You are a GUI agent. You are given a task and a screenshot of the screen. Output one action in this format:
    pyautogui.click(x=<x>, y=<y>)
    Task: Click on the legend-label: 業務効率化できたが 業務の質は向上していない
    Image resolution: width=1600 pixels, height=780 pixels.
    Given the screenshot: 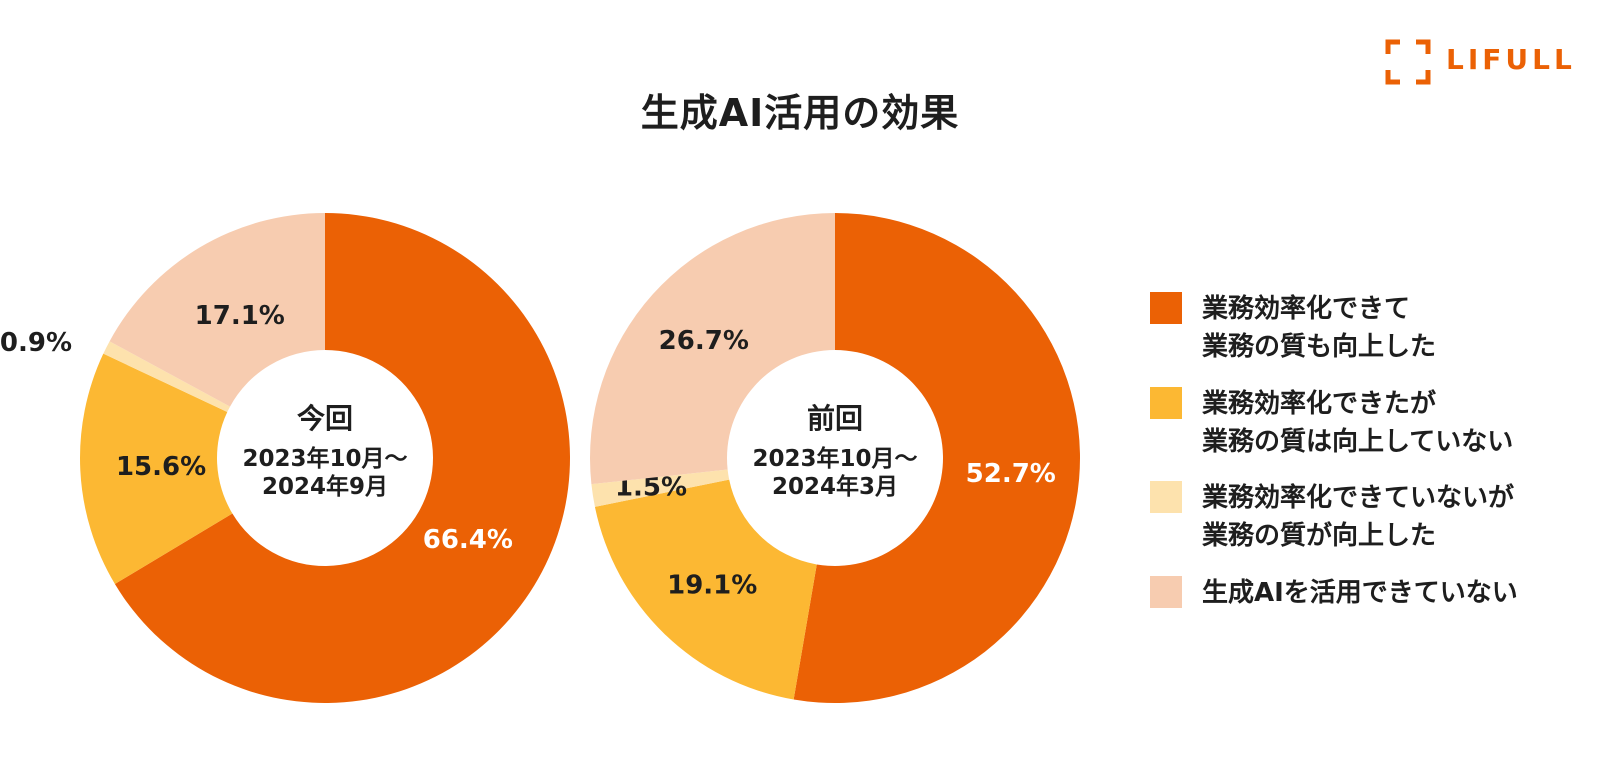 What is the action you would take?
    pyautogui.click(x=1358, y=423)
    